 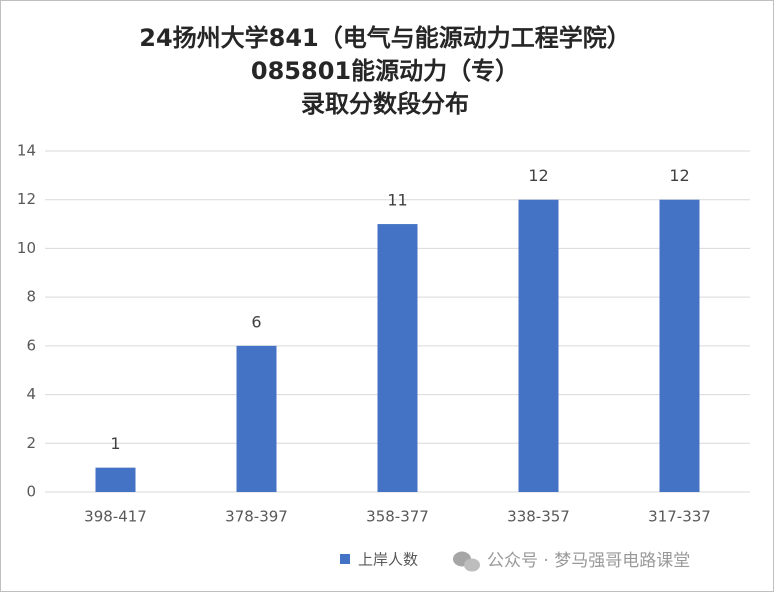 What do you see at coordinates (466, 561) in the screenshot?
I see `watermark-icon` at bounding box center [466, 561].